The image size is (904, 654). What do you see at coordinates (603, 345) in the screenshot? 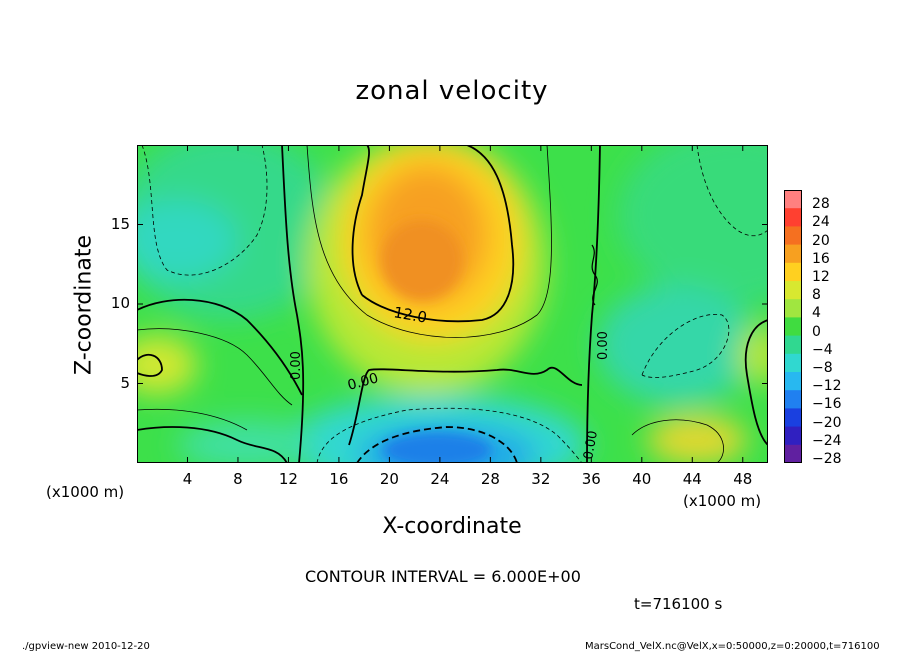
I see `contour-label-zero-right: 0.00` at bounding box center [603, 345].